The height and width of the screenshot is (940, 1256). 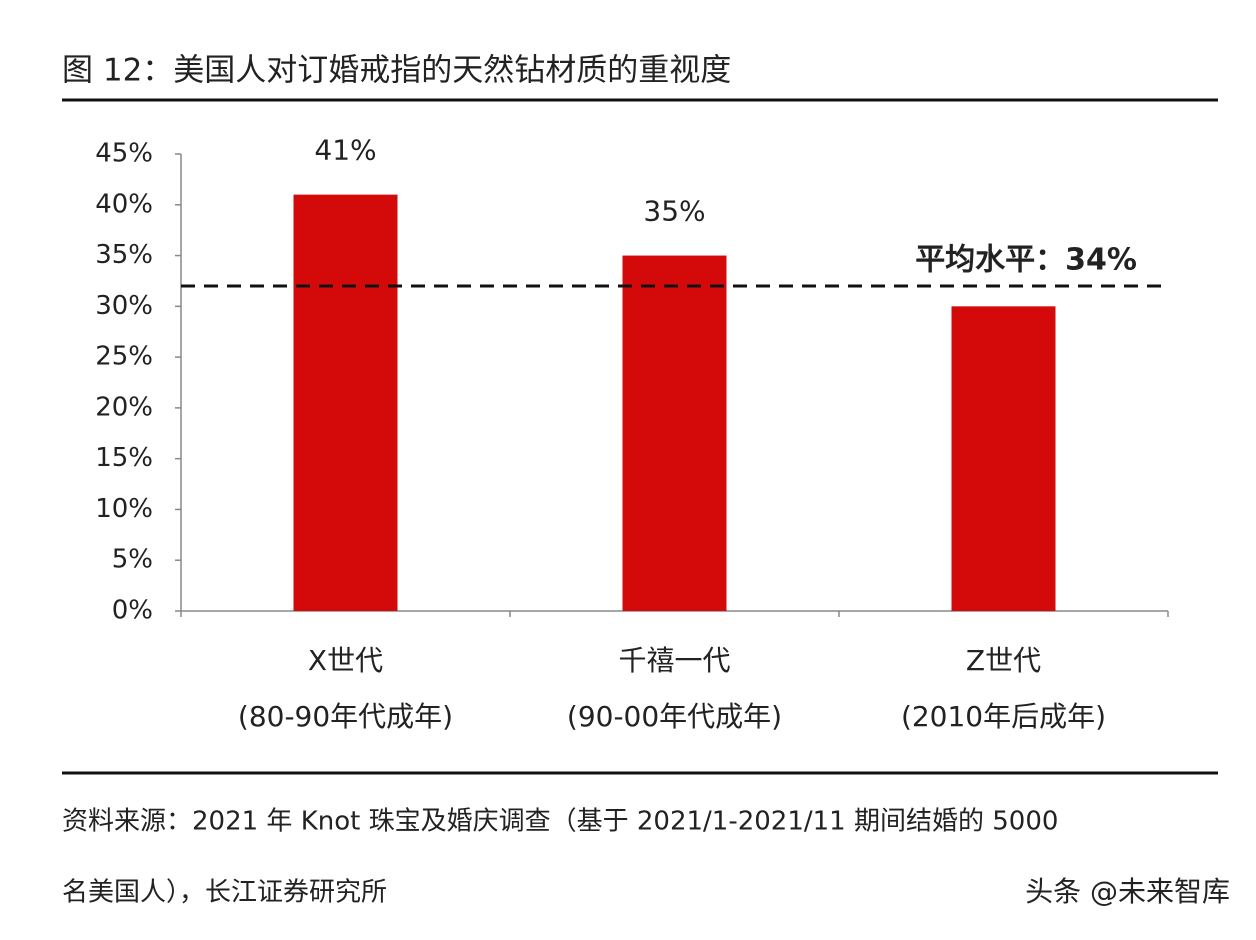 I want to click on x-tick-label: (90-00年代成年), so click(x=674, y=716).